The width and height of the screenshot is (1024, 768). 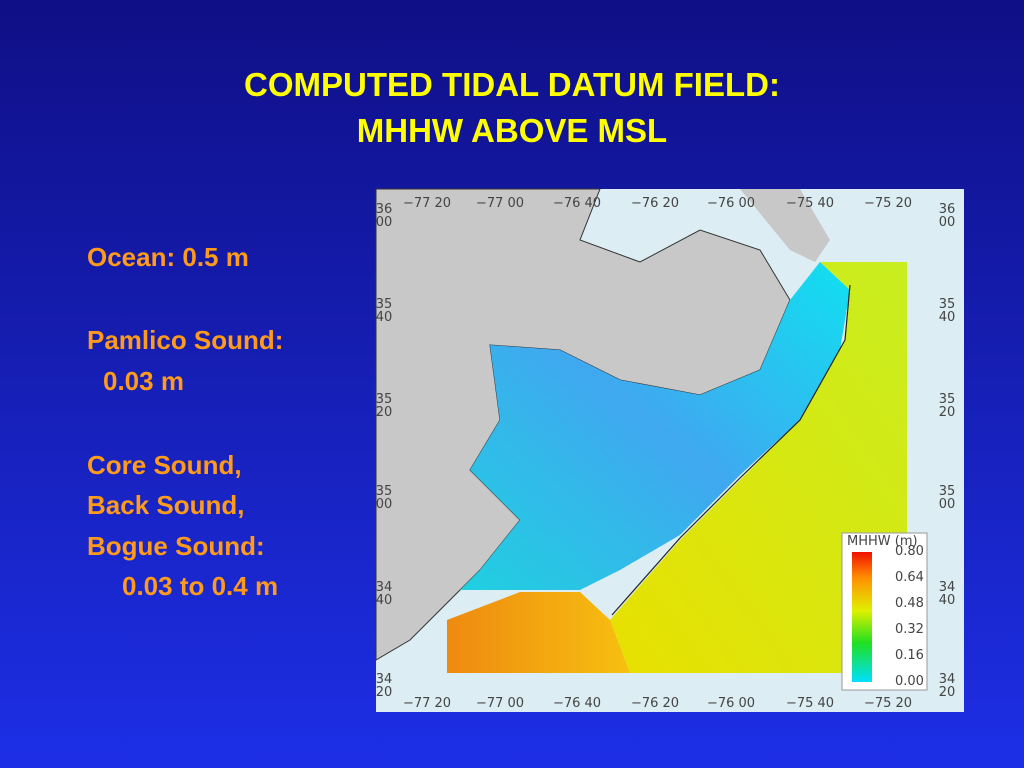 I want to click on note: 0.03 to 0.4 m, so click(x=200, y=586).